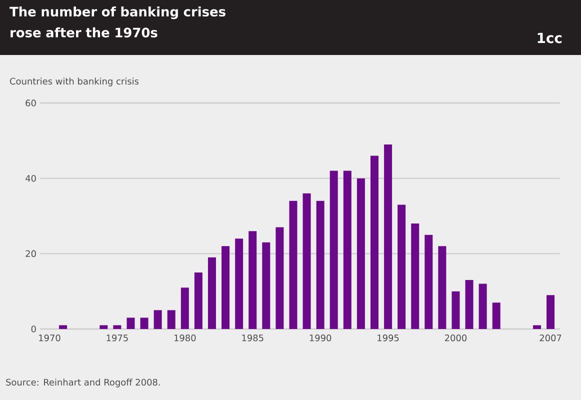 This screenshot has height=400, width=581. Describe the element at coordinates (49, 338) in the screenshot. I see `x-tick-label: 1970` at that location.